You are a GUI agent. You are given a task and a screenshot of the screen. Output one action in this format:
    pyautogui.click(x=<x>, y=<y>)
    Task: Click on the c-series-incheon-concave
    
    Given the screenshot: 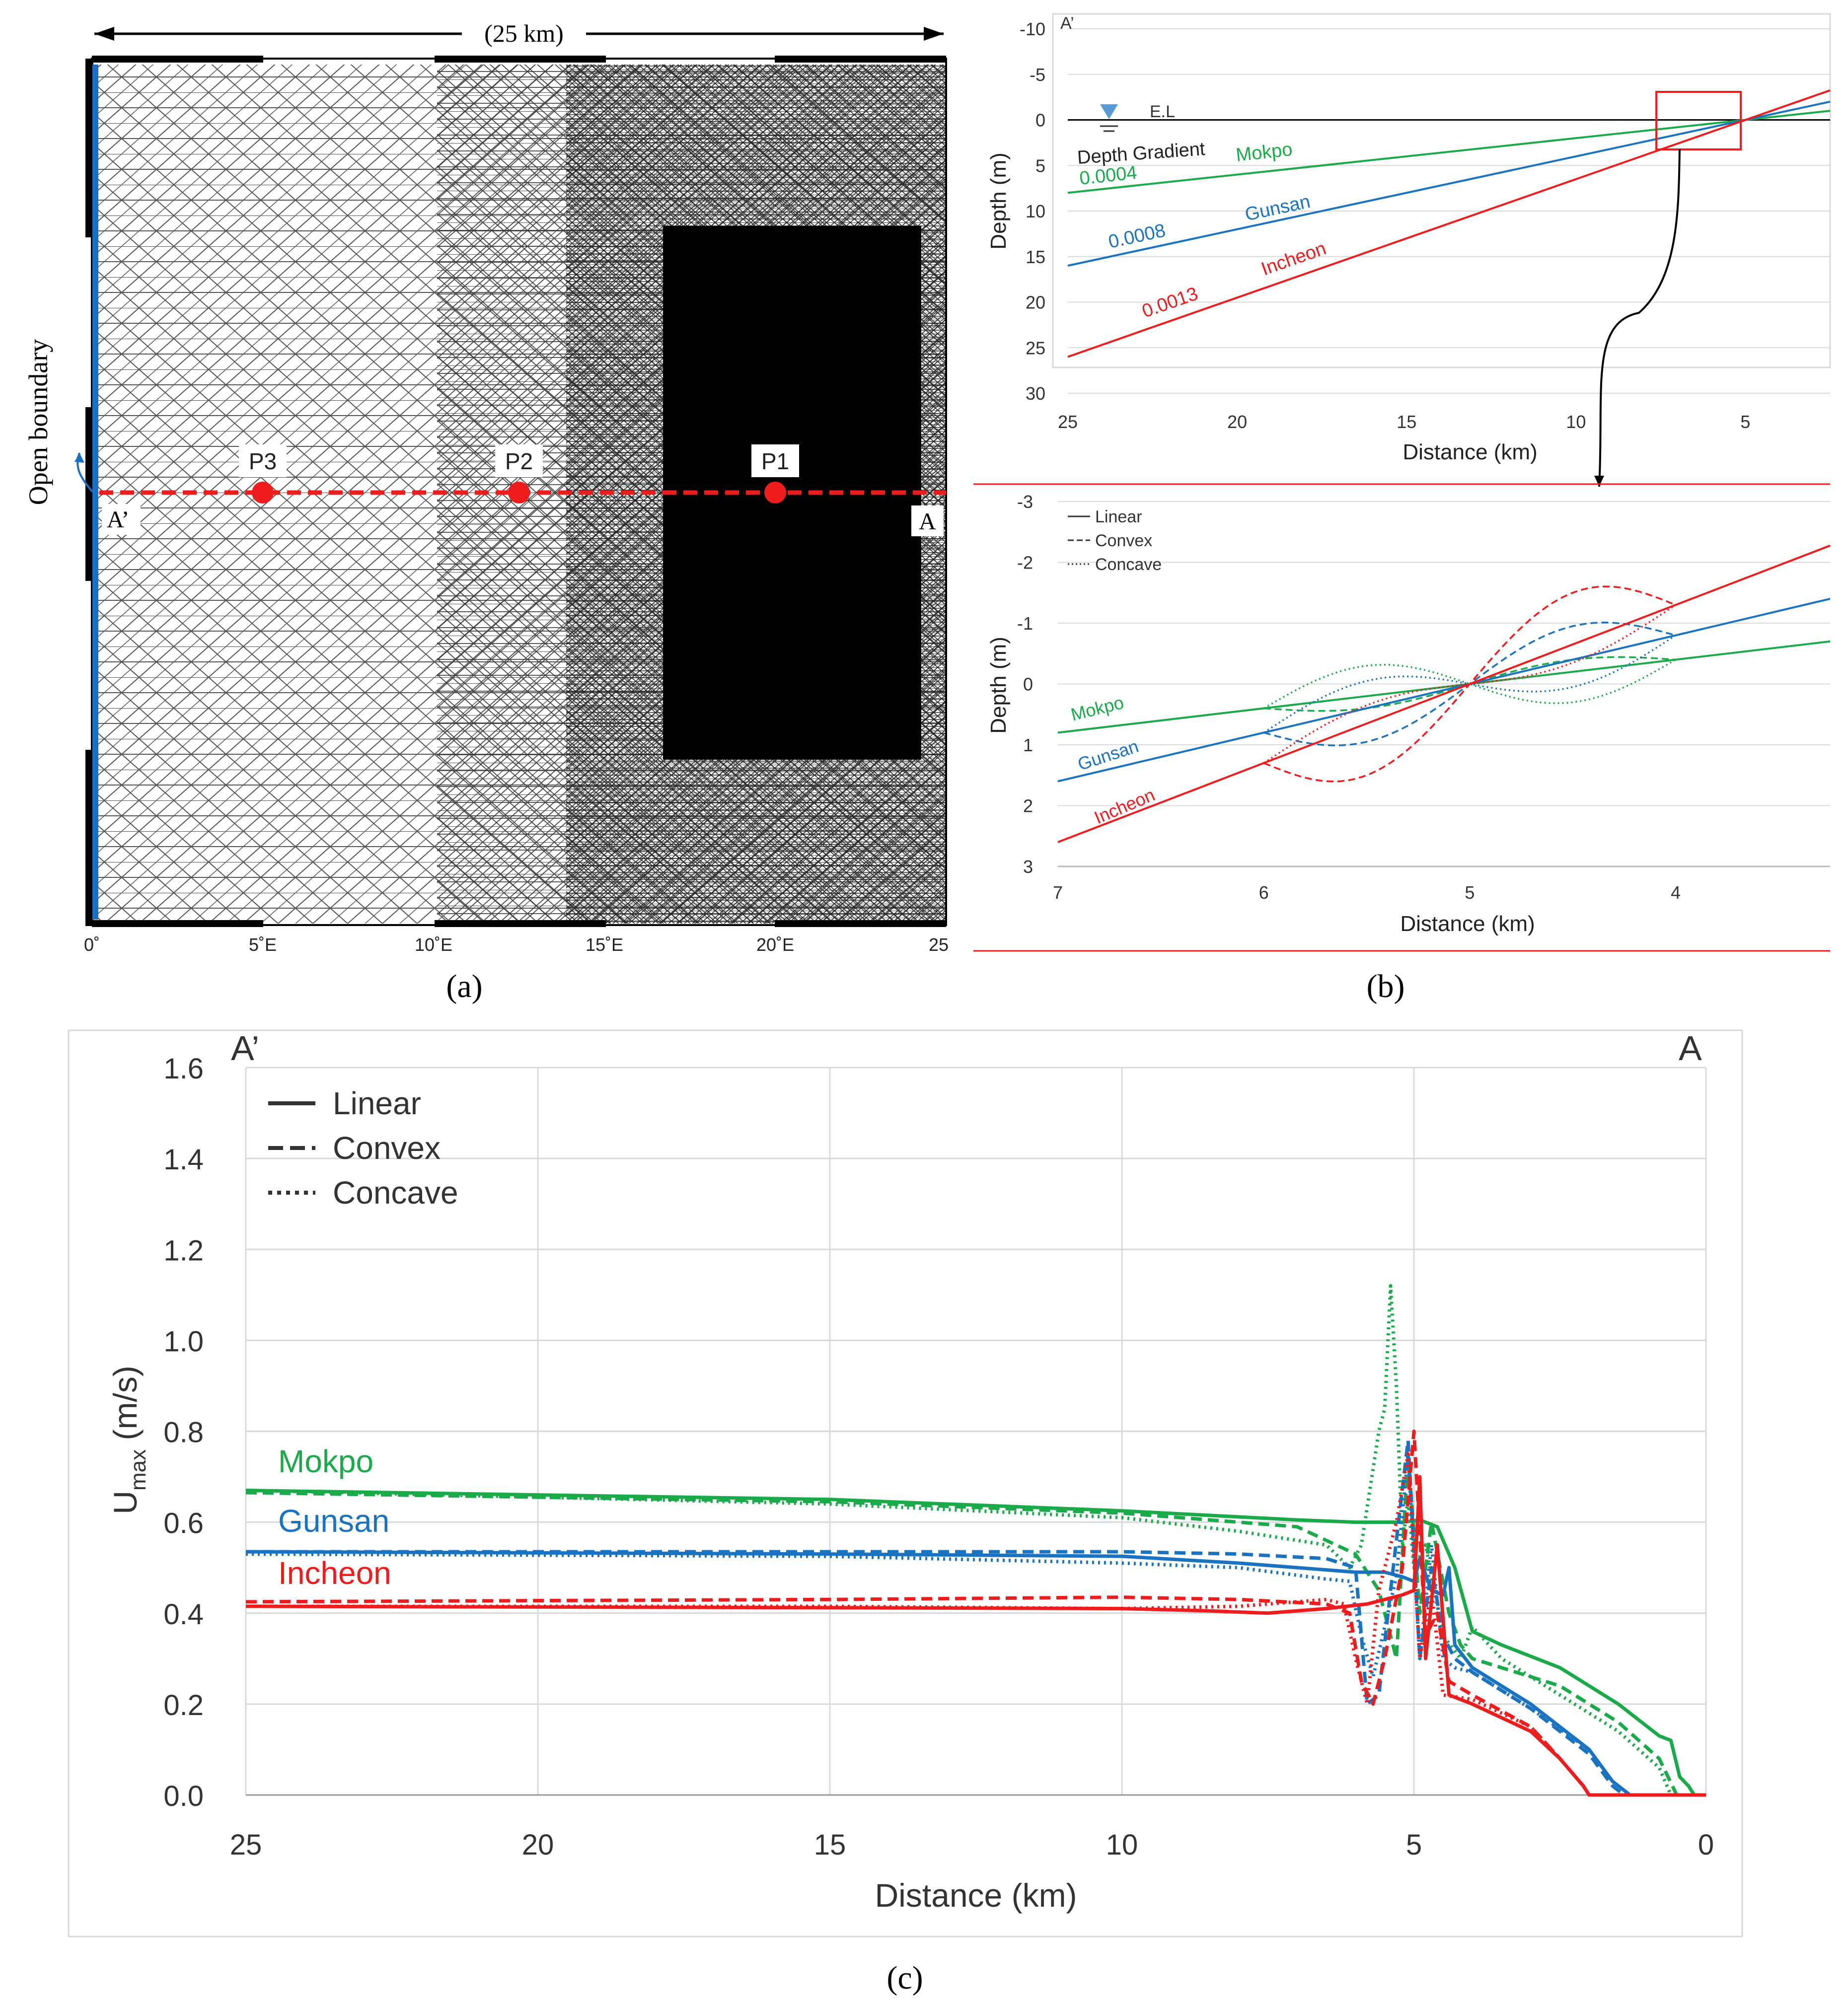 What is the action you would take?
    pyautogui.click(x=976, y=1624)
    